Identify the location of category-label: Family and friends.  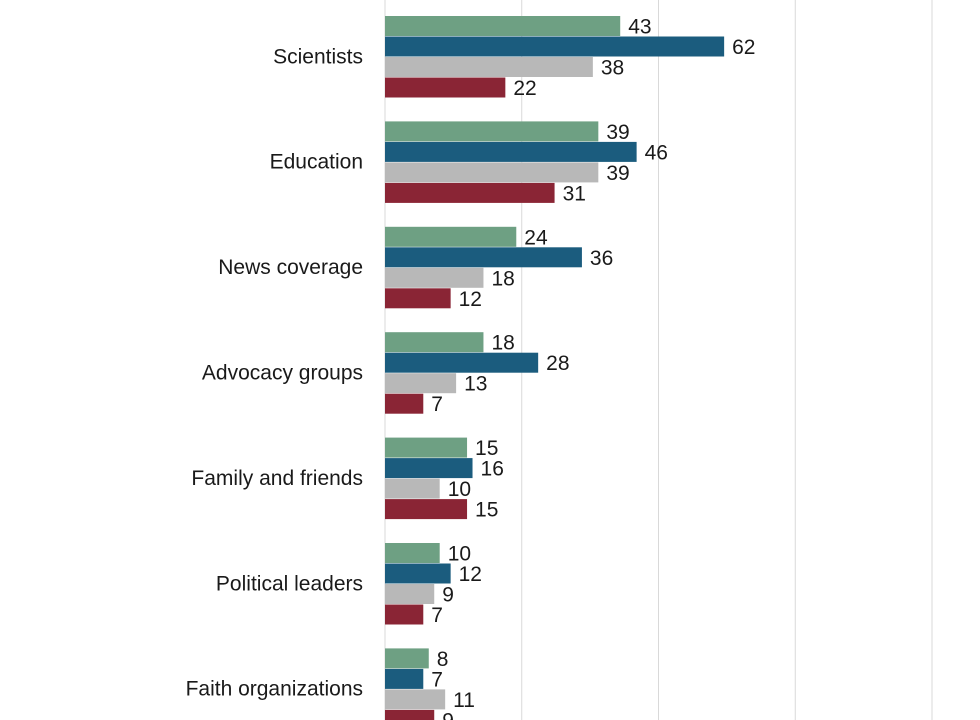
(277, 478).